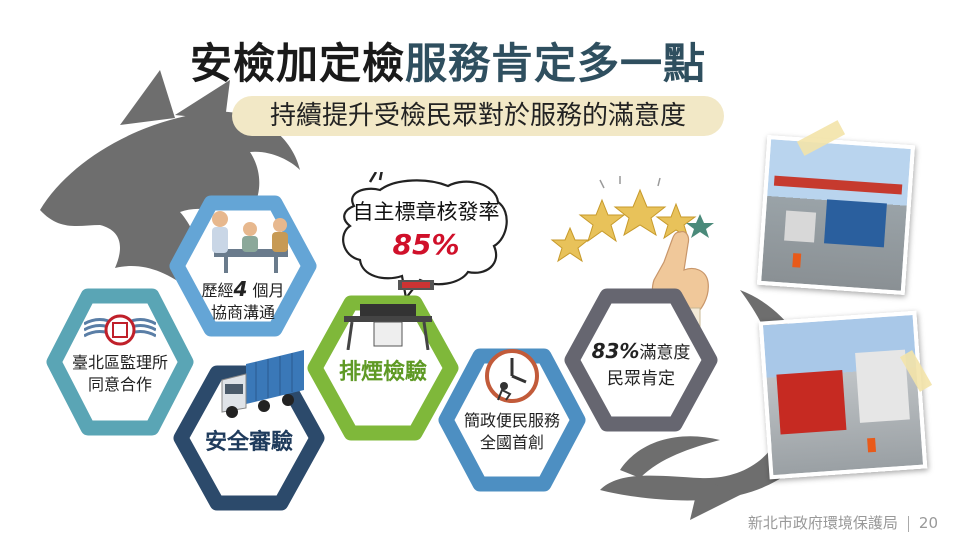  What do you see at coordinates (248, 442) in the screenshot?
I see `hex-safety-label: 安全審驗` at bounding box center [248, 442].